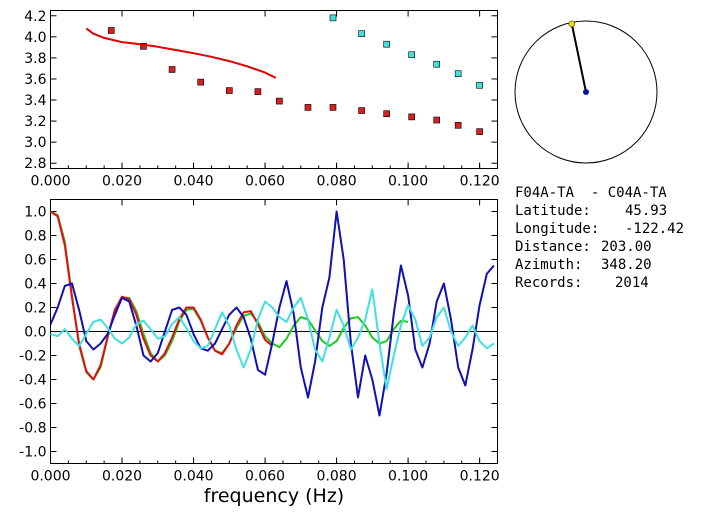  What do you see at coordinates (35, 164) in the screenshot?
I see `upper-y-tick-label: 2.8` at bounding box center [35, 164].